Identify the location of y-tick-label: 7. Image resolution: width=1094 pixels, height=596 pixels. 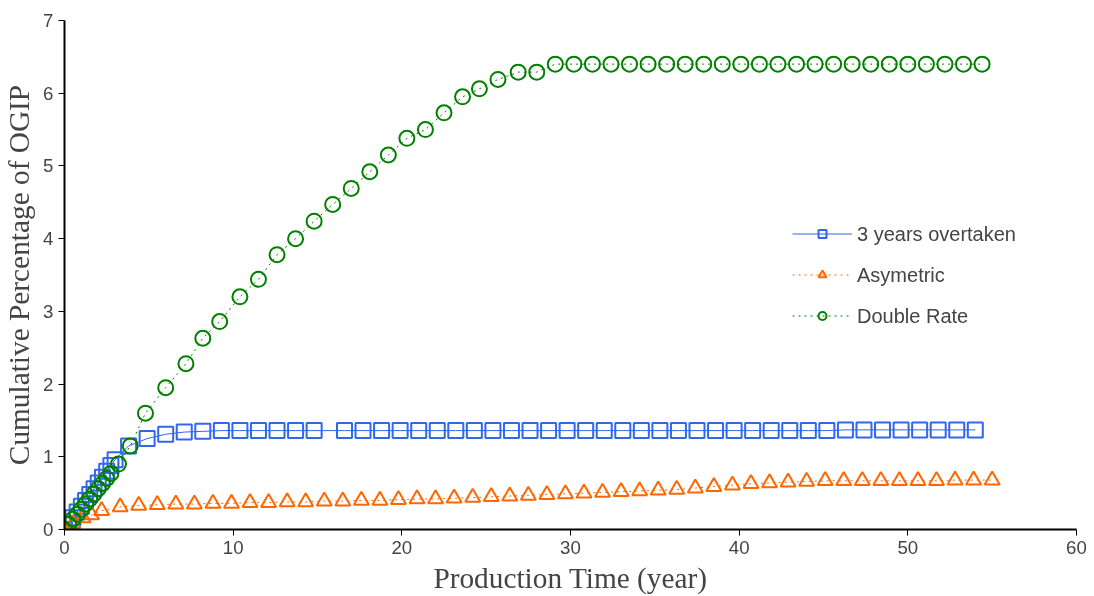
(48, 20).